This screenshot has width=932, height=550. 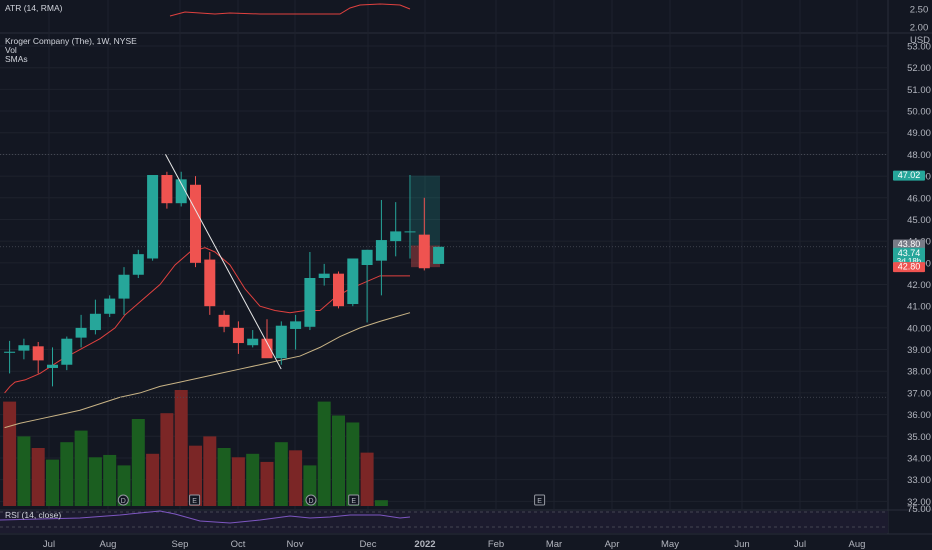 I want to click on price-tick-label: 48.00, so click(x=919, y=155).